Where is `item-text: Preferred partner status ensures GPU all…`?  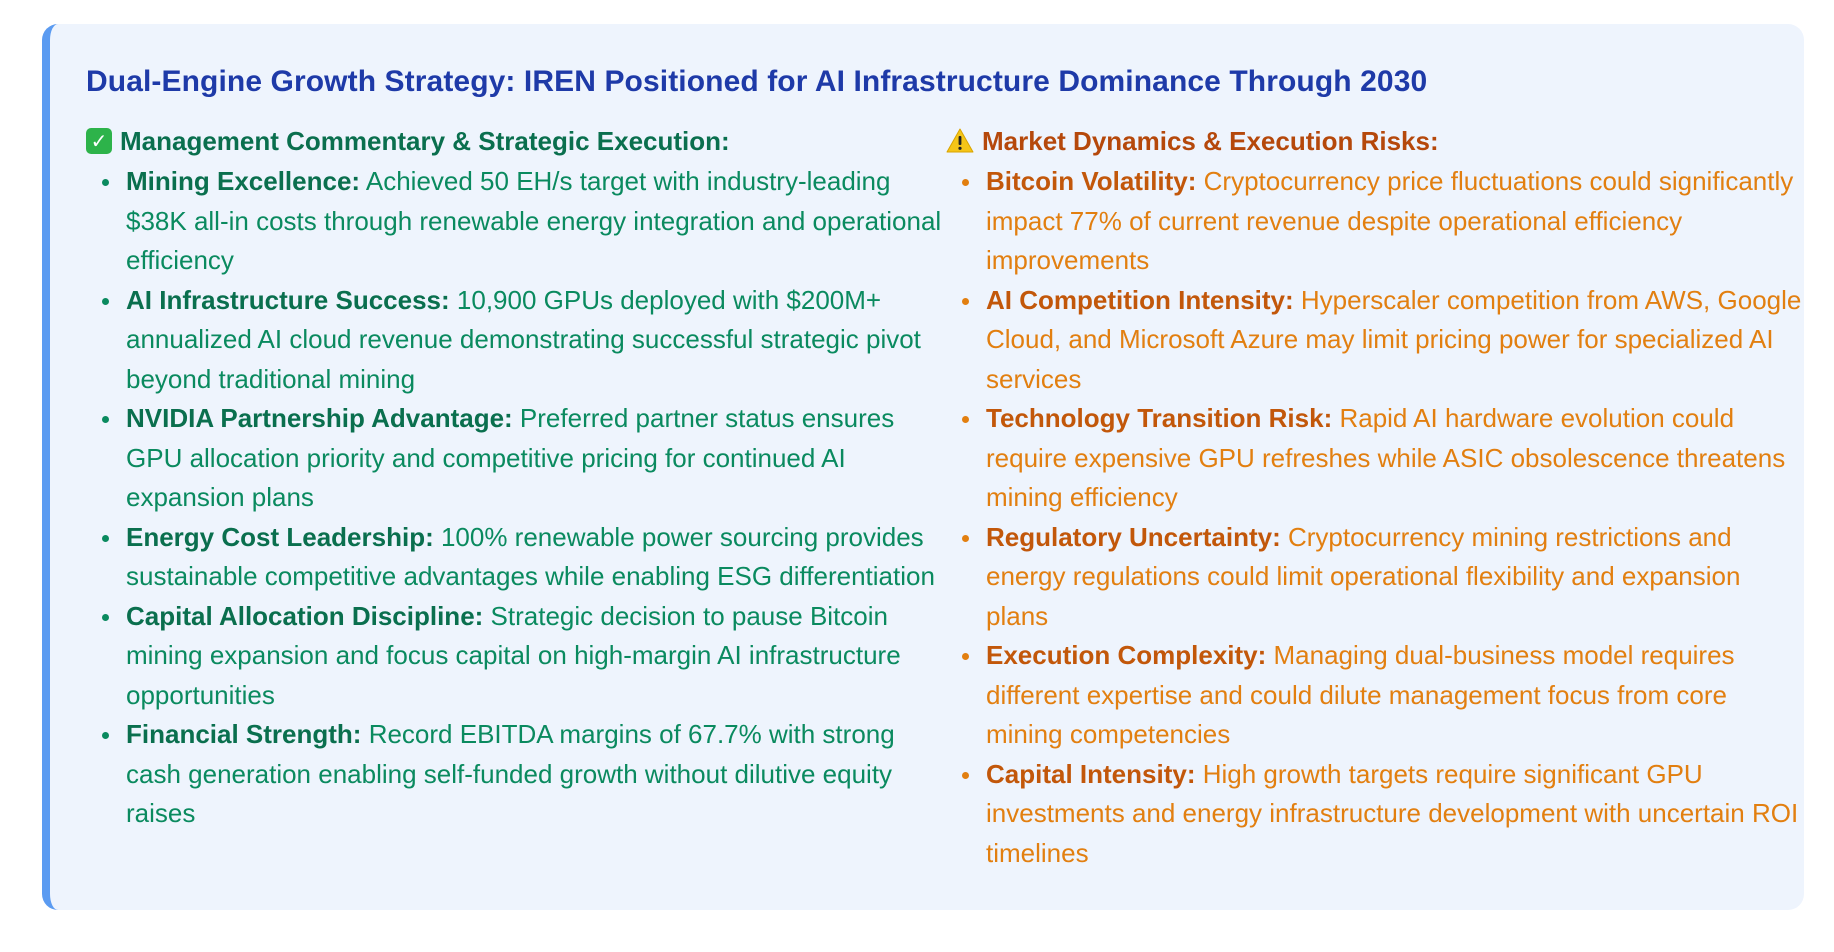
item-text: Preferred partner status ensures GPU all… is located at coordinates (510, 457).